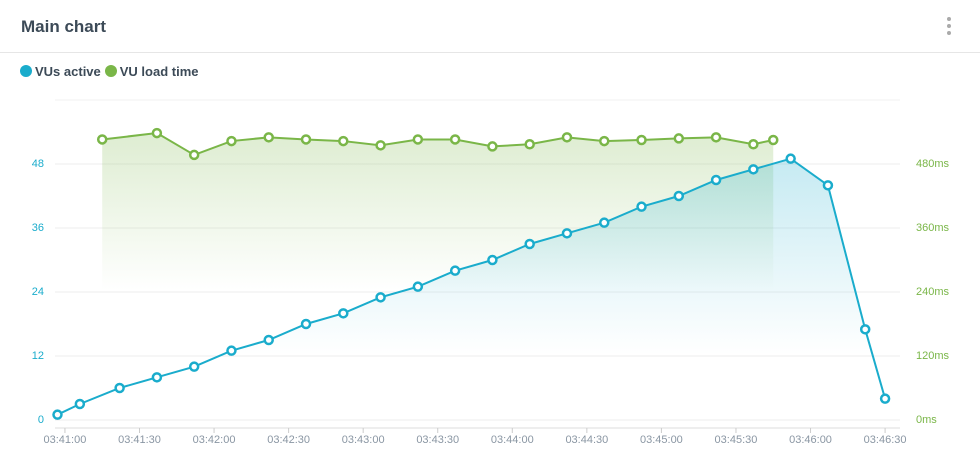  I want to click on menu-icon, so click(949, 27).